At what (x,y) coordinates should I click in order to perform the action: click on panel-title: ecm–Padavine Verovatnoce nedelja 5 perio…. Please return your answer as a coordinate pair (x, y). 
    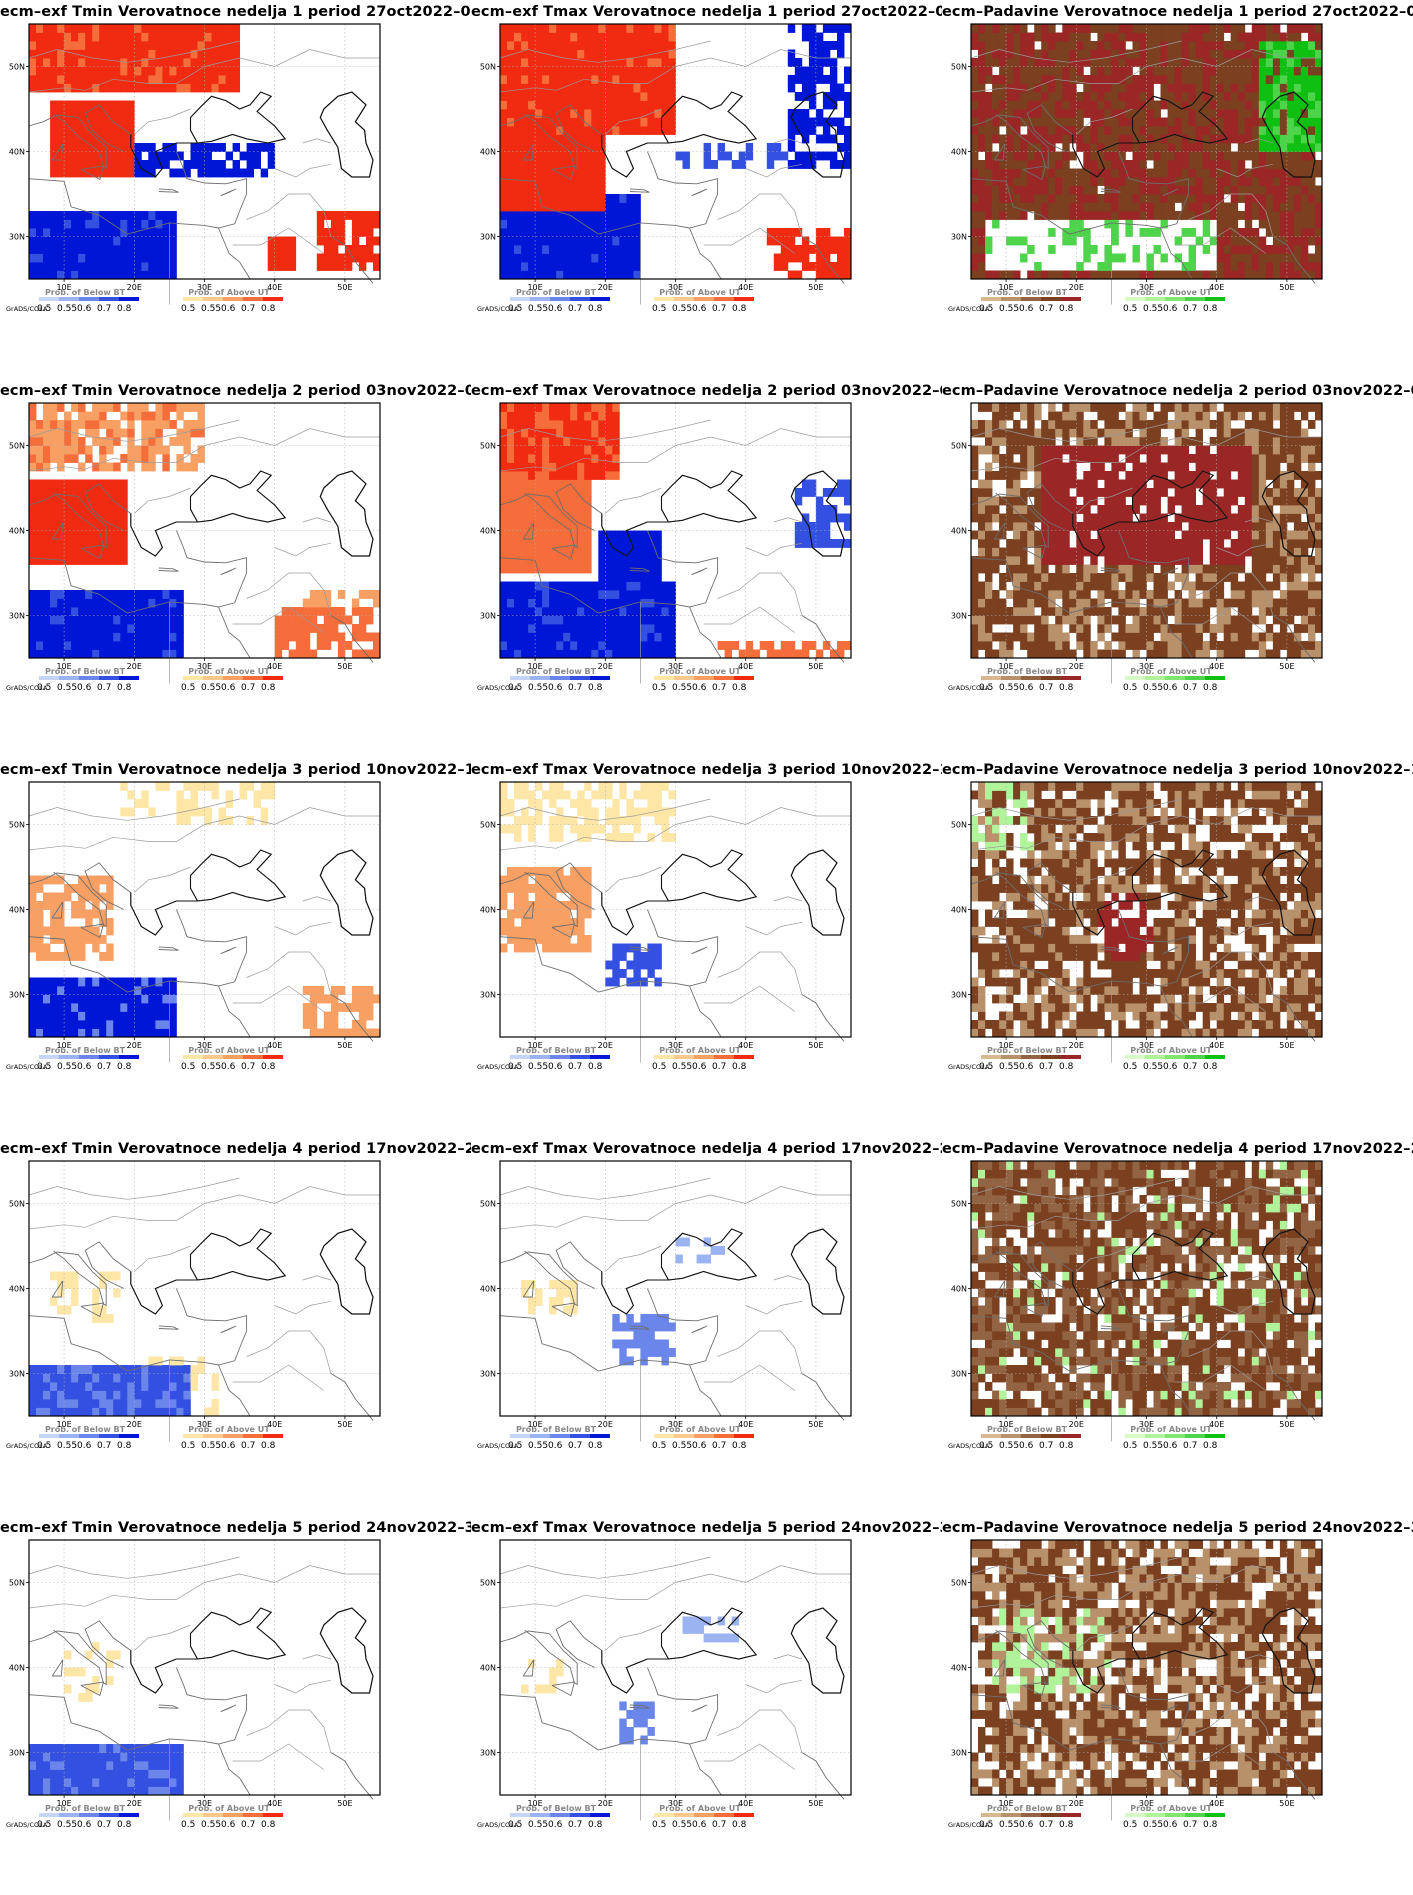
    Looking at the image, I should click on (1177, 1528).